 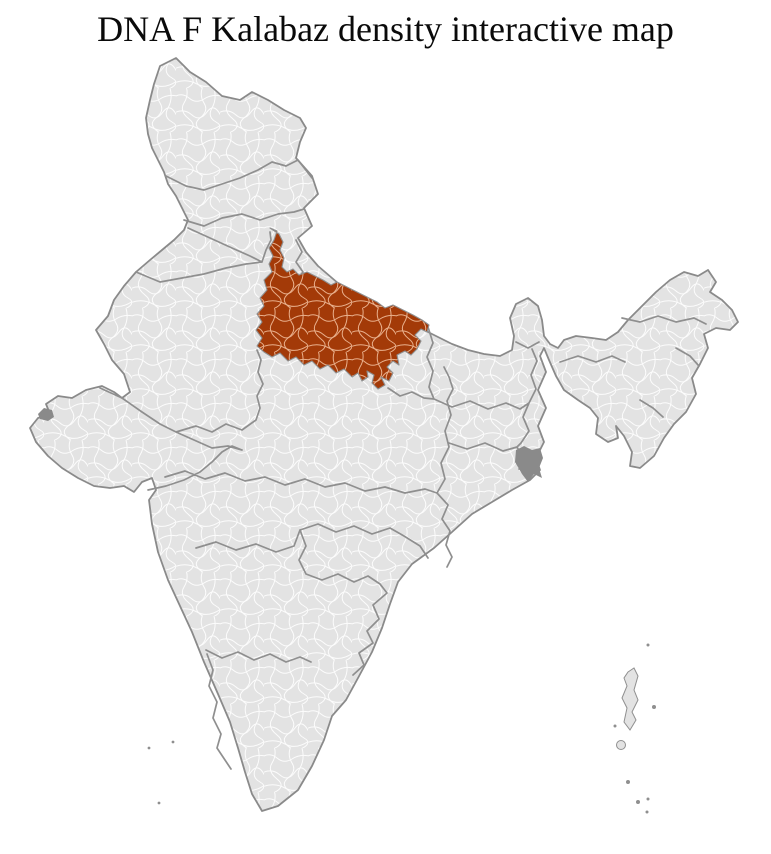 What do you see at coordinates (161, 772) in the screenshot?
I see `lakshadweep-islands` at bounding box center [161, 772].